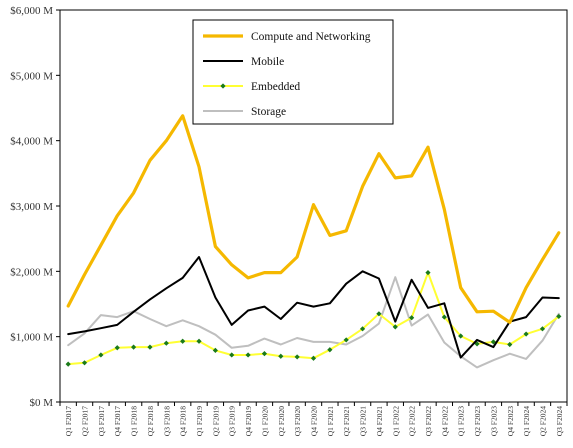 This screenshot has width=573, height=448. Describe the element at coordinates (297, 421) in the screenshot. I see `x-tick-label: Q3 F2020` at that location.